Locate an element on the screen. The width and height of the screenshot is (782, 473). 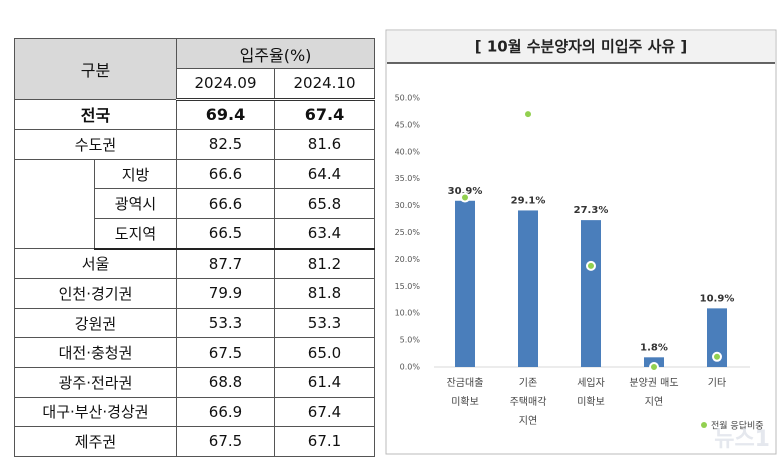
row: 광역시 66.6 65.8 is located at coordinates (195, 203).